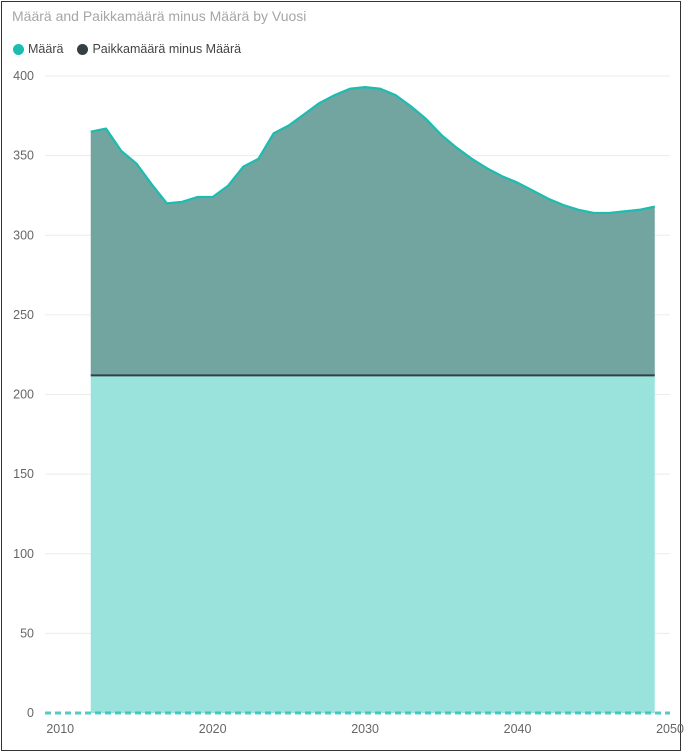  Describe the element at coordinates (23, 156) in the screenshot. I see `y-tick-label-350: 350` at that location.